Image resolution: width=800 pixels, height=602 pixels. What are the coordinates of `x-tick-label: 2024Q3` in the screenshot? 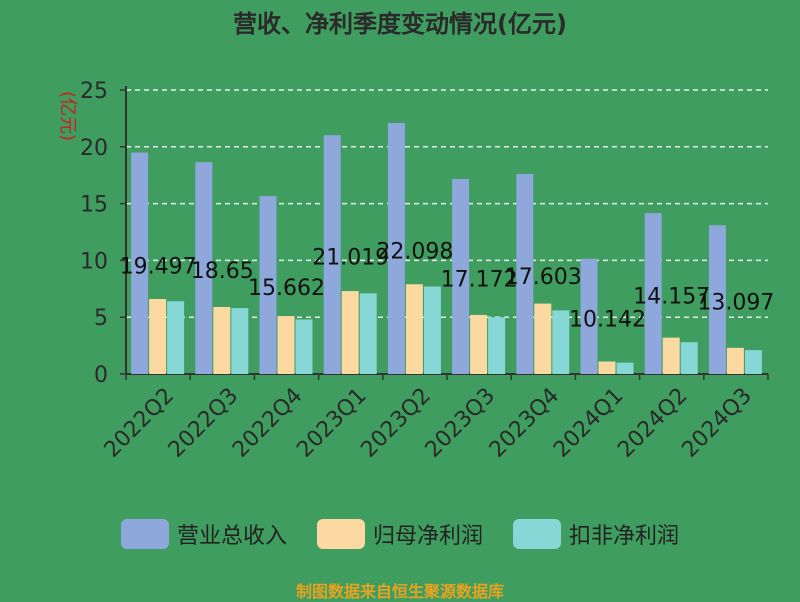 It's located at (716, 422).